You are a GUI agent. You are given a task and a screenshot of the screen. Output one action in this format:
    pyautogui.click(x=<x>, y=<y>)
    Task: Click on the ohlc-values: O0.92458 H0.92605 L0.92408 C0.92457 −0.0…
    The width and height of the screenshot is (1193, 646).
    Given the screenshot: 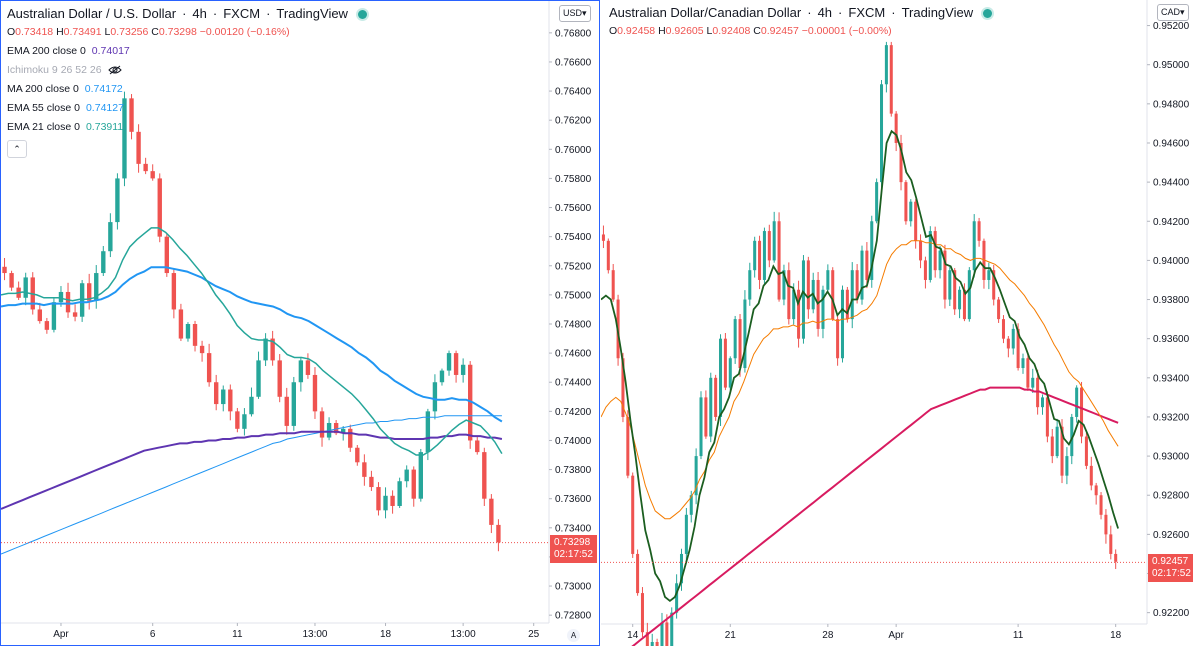 What is the action you would take?
    pyautogui.click(x=750, y=31)
    